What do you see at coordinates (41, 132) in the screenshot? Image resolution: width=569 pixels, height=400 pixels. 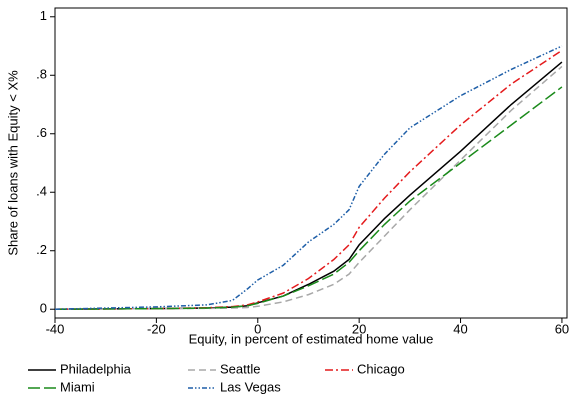 I see `y-tick-label: .6` at bounding box center [41, 132].